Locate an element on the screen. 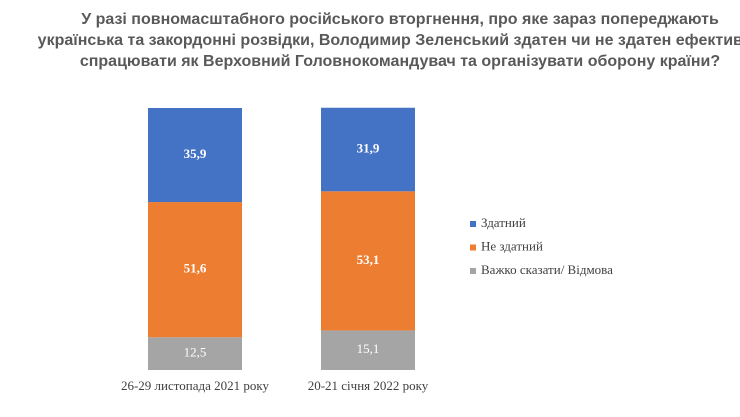 The width and height of the screenshot is (740, 417). x-tick-label: 26-29 листопада 2021 року is located at coordinates (195, 385).